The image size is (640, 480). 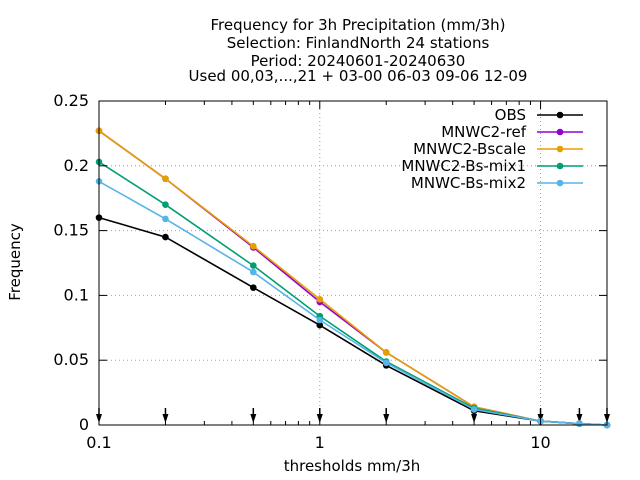 What do you see at coordinates (468, 183) in the screenshot?
I see `legend-label-4: MNWC-Bs-mix2` at bounding box center [468, 183].